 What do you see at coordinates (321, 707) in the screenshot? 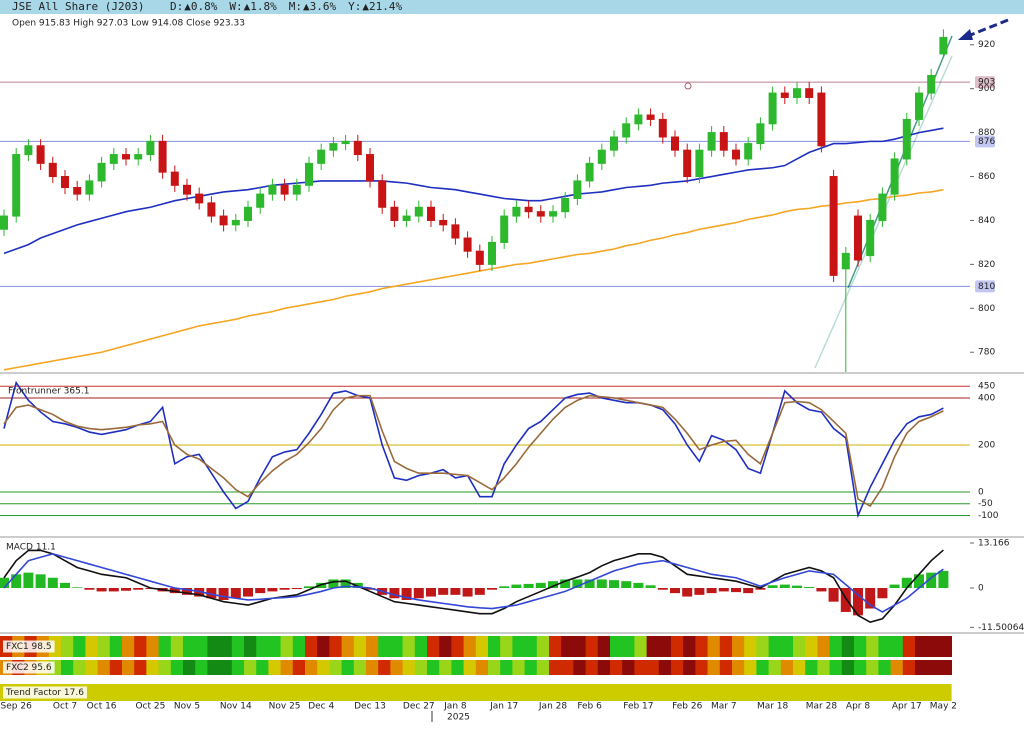
I see `x-tick-label: Dec 4` at bounding box center [321, 707].